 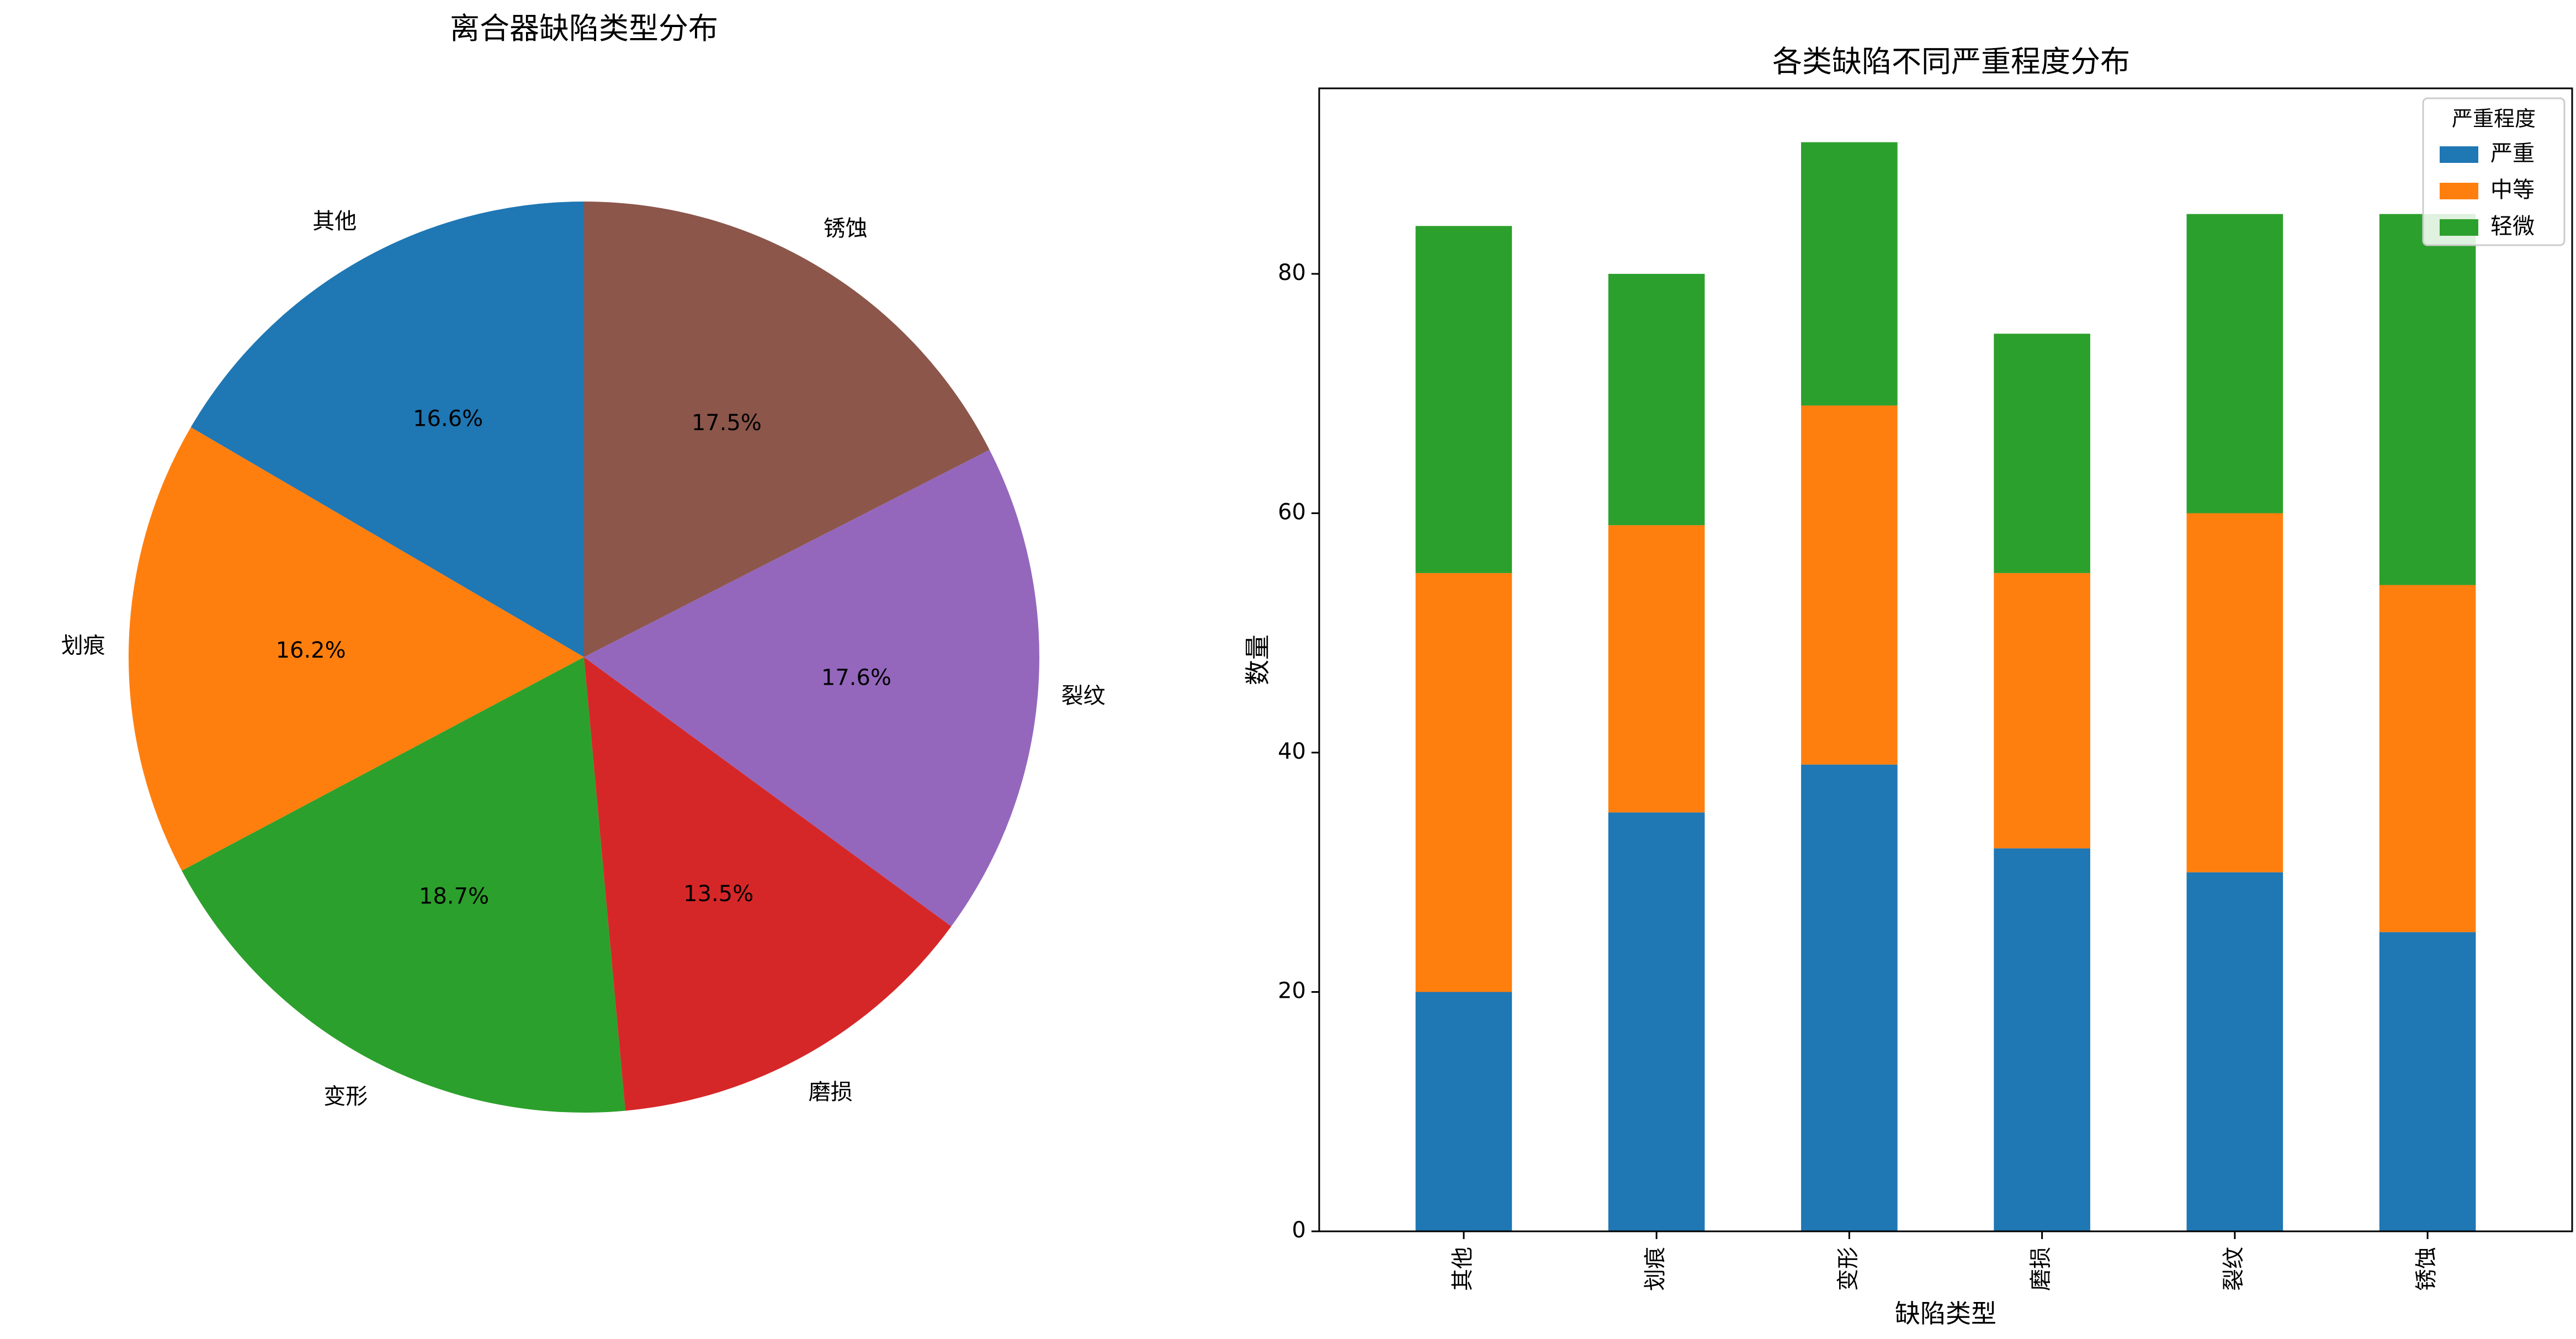 What do you see at coordinates (2041, 1269) in the screenshot?
I see `x-tick-label-3: 磨损` at bounding box center [2041, 1269].